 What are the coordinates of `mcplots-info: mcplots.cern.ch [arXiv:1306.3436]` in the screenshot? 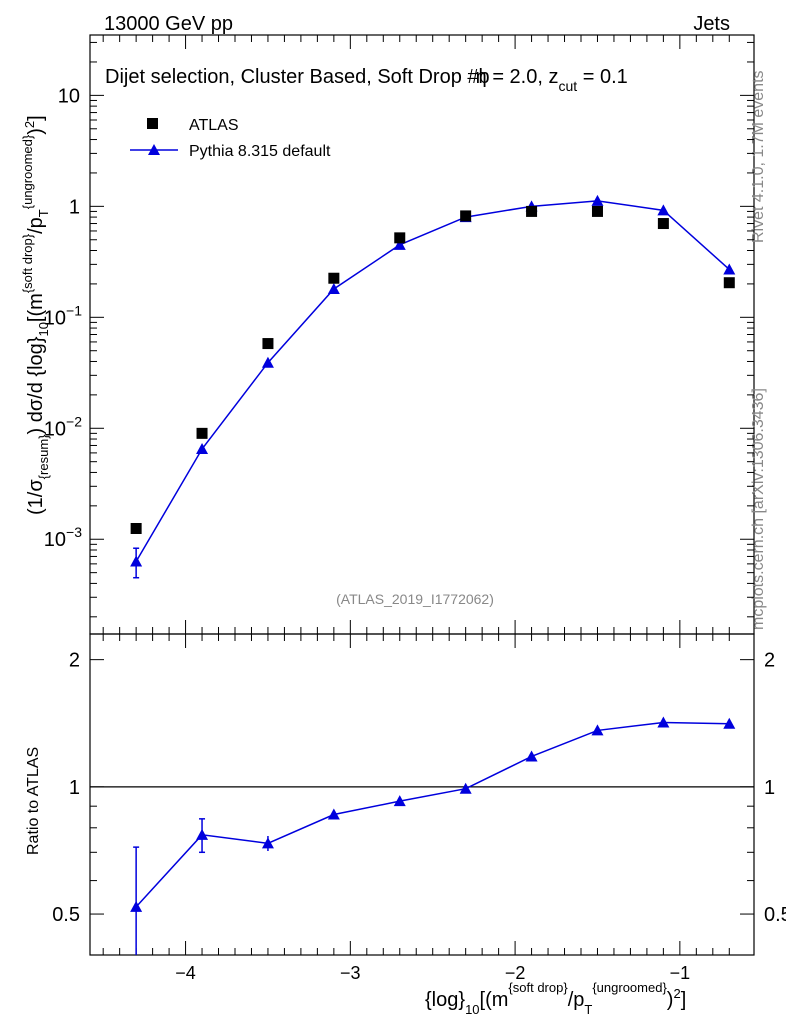 It's located at (758, 509).